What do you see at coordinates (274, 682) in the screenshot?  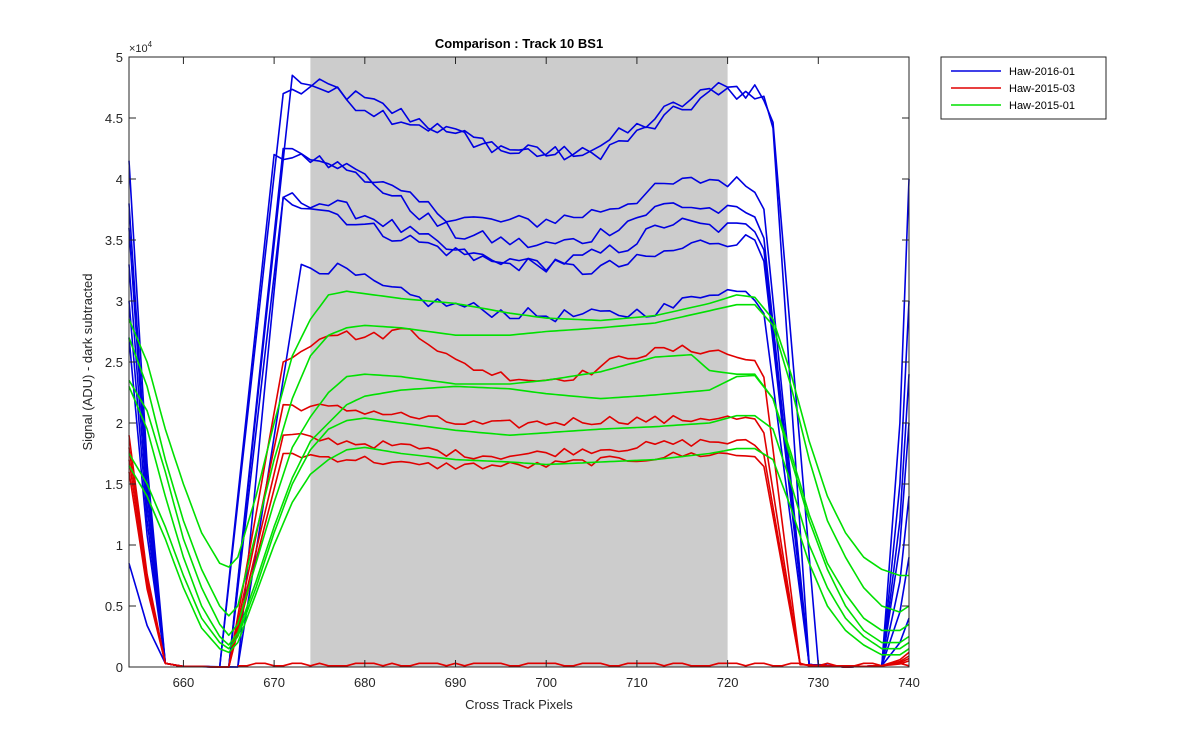 I see `x-tick-label-670: 670` at bounding box center [274, 682].